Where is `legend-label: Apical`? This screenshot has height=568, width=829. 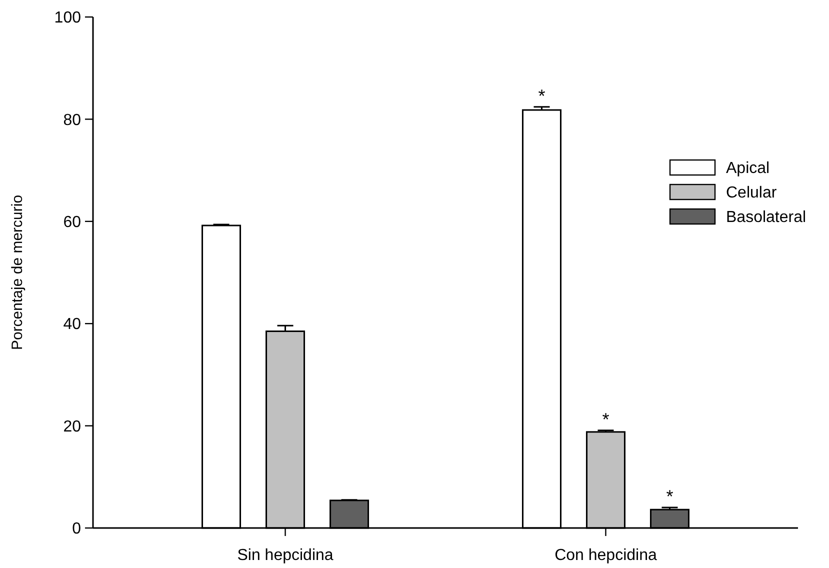 legend-label: Apical is located at coordinates (748, 169).